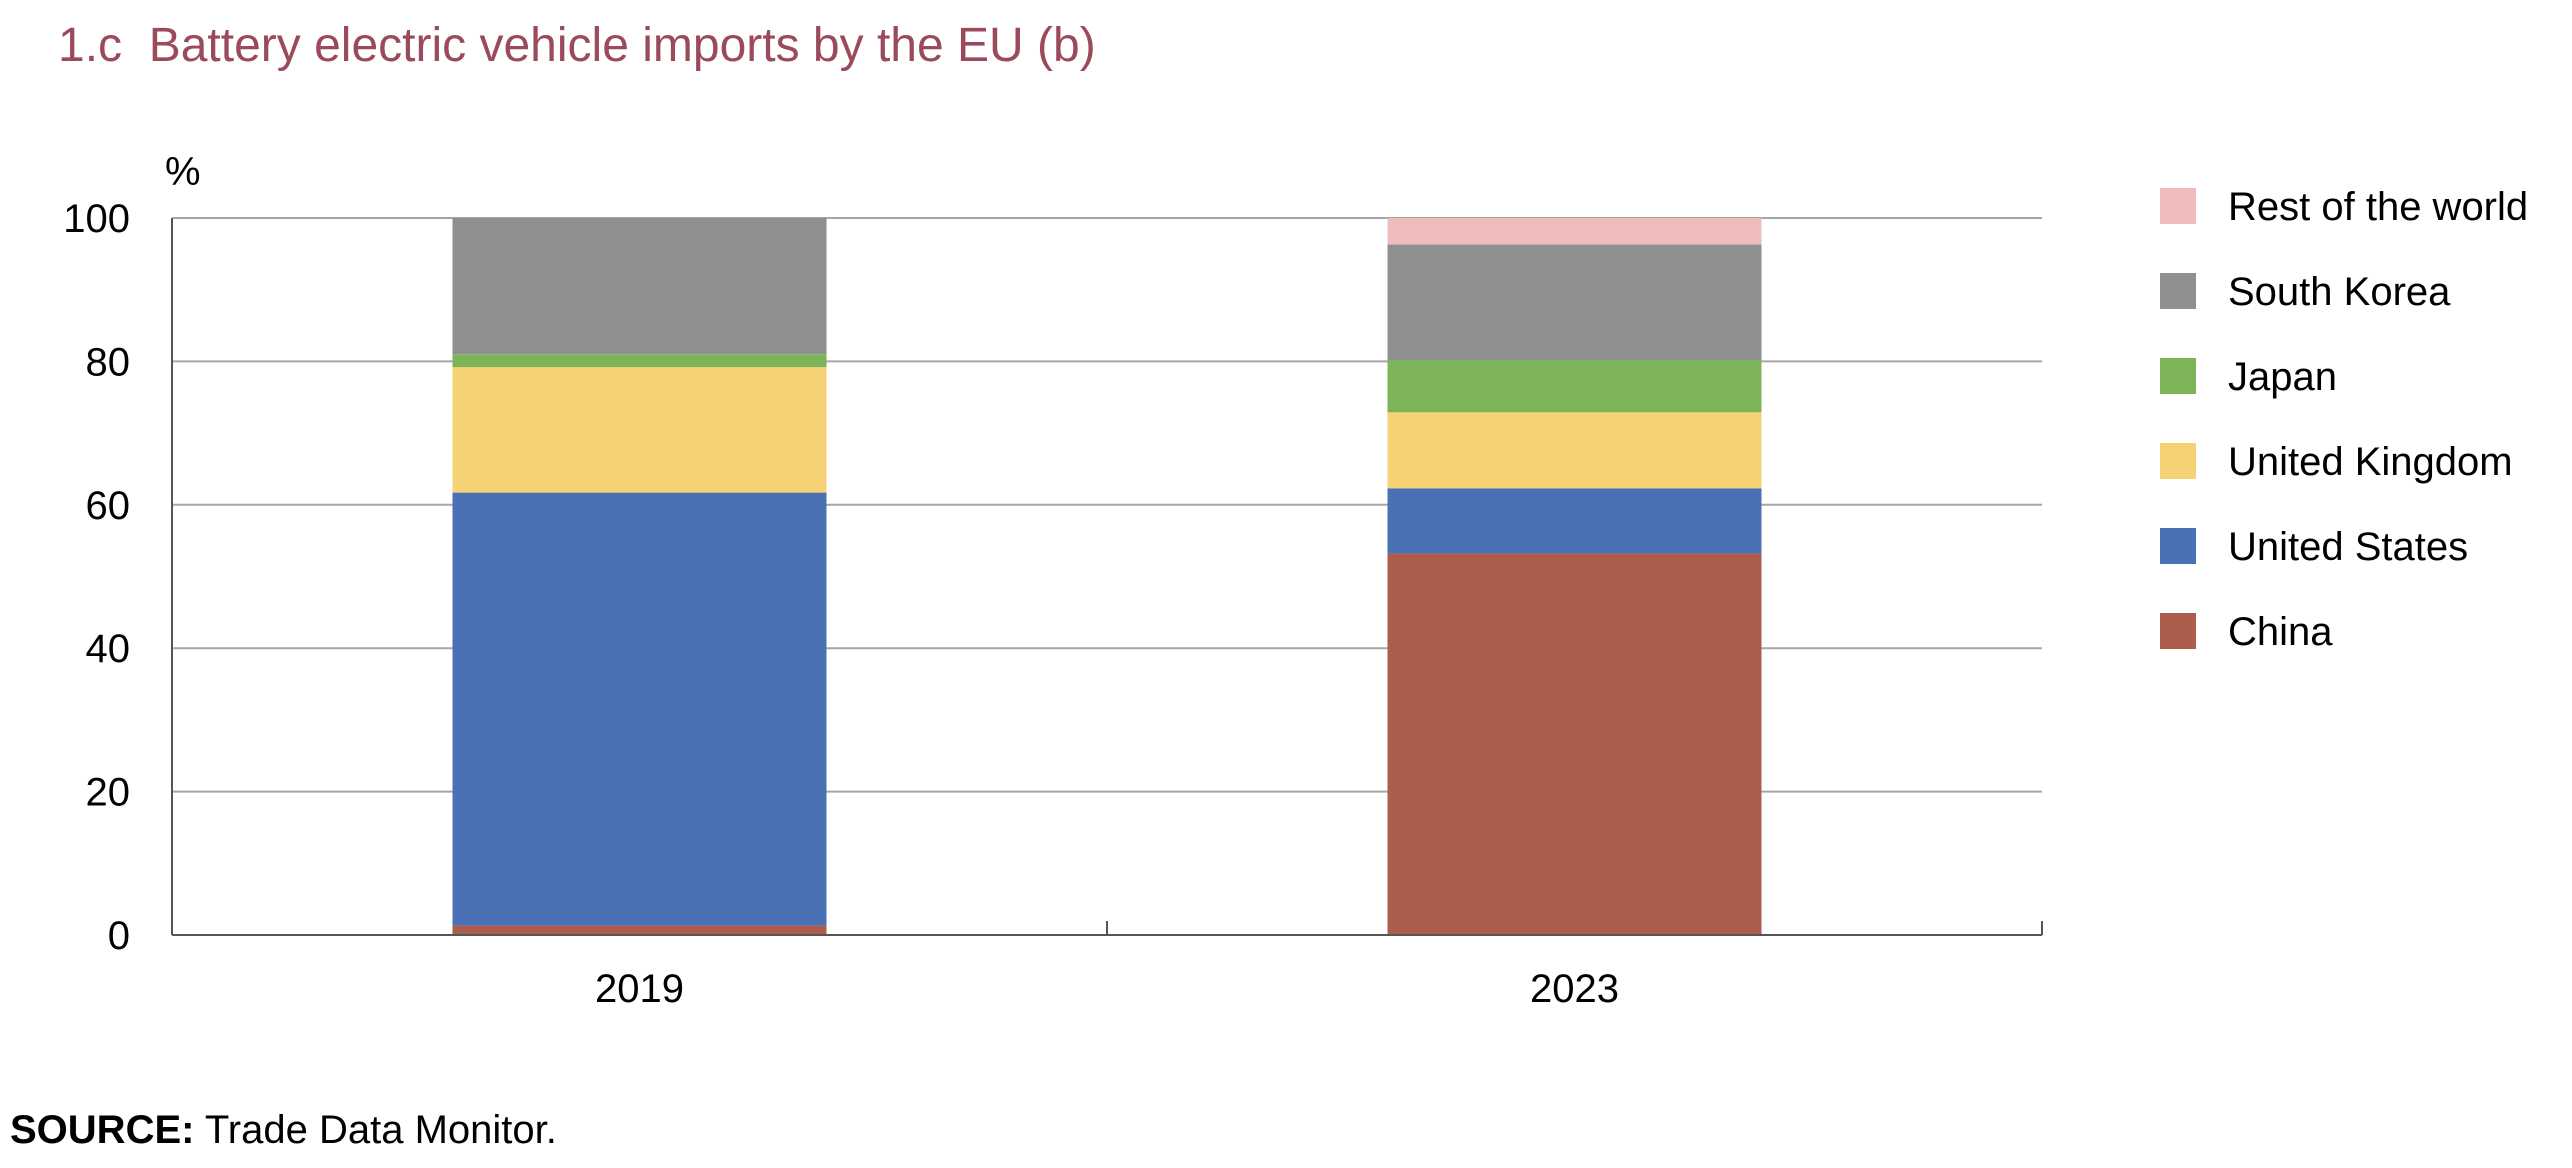 Image resolution: width=2572 pixels, height=1168 pixels. Describe the element at coordinates (1574, 744) in the screenshot. I see `bar-segment-2023-china` at that location.